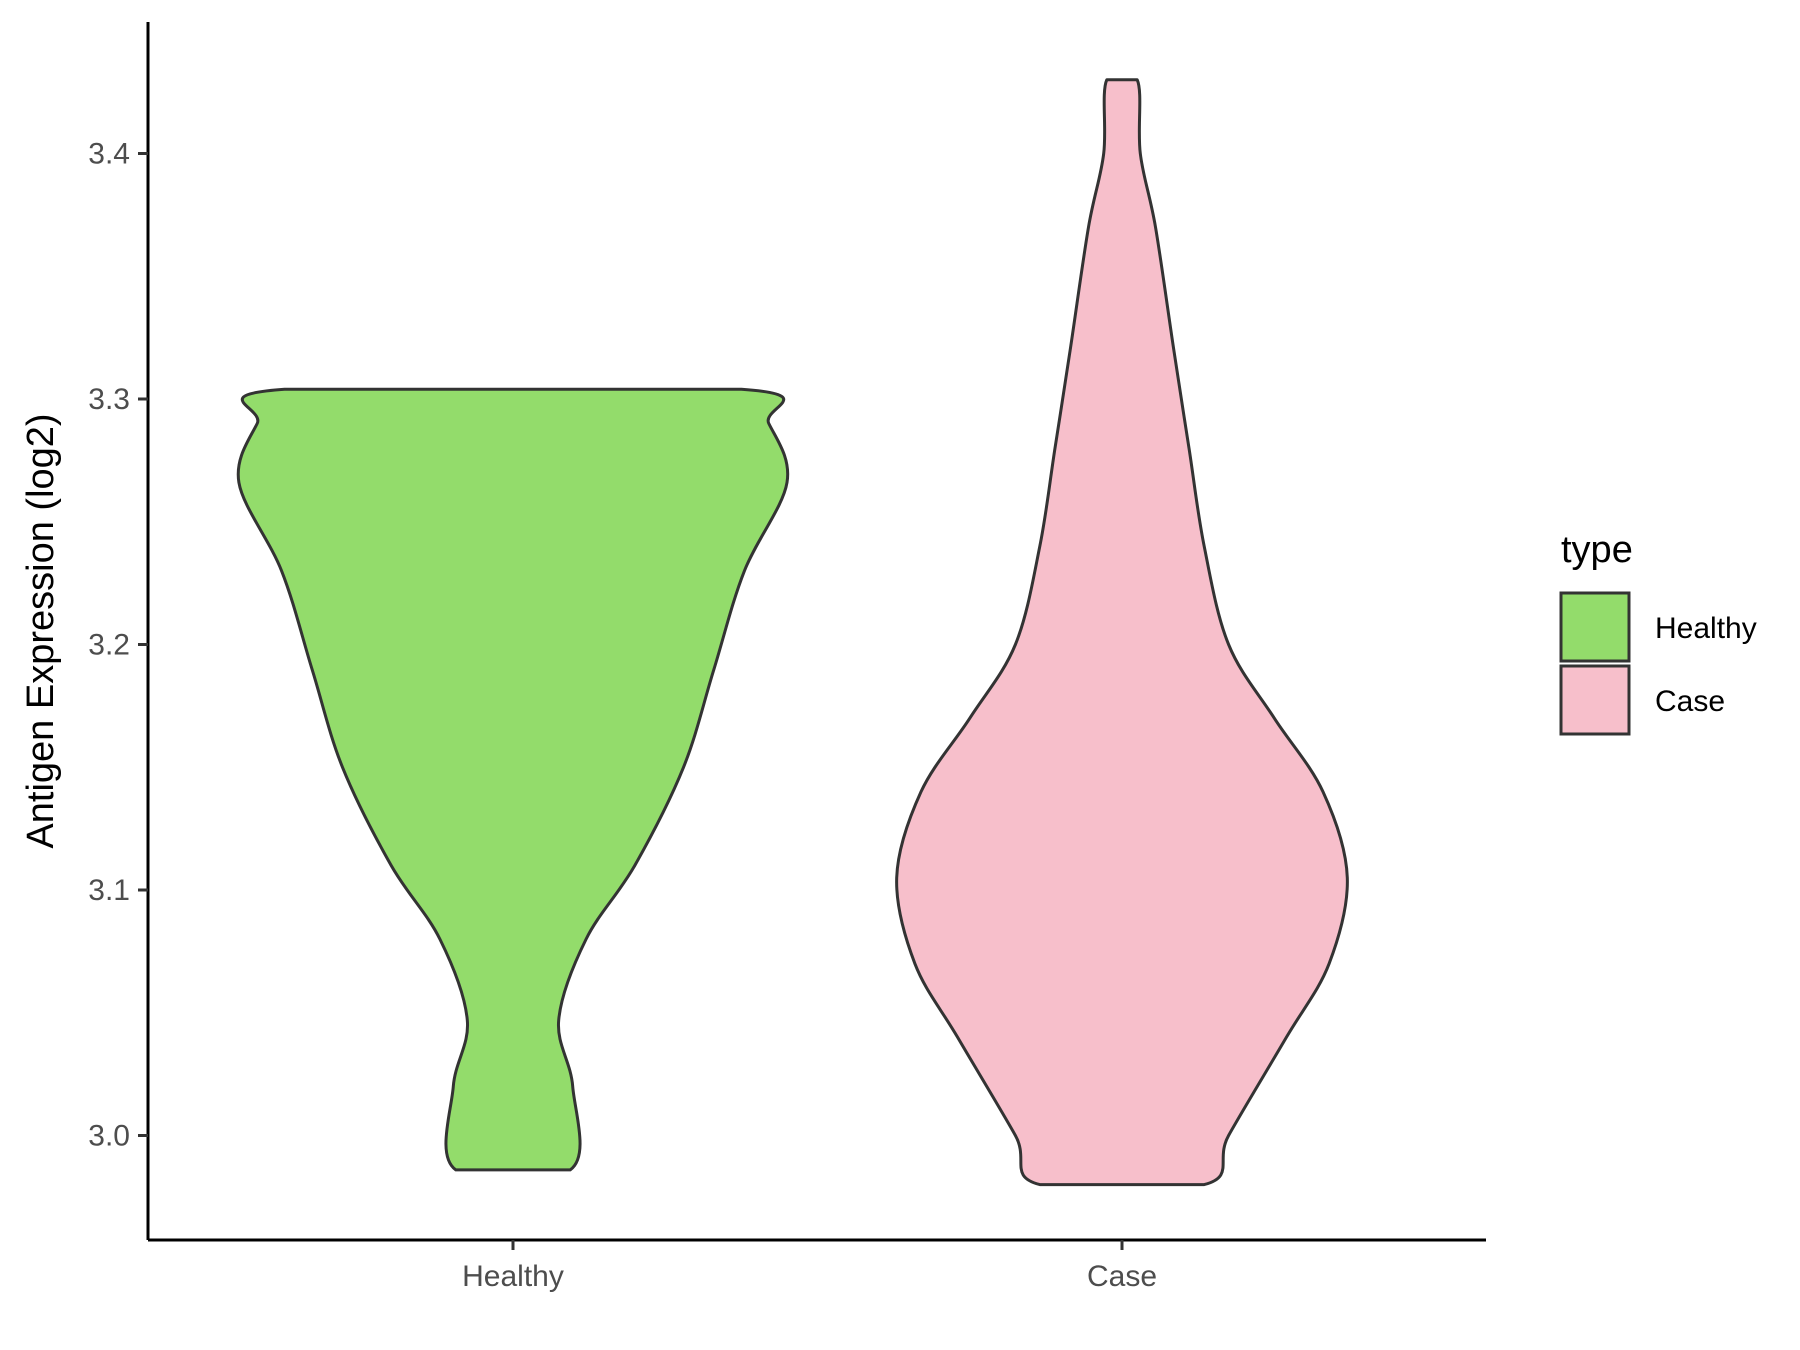 This screenshot has height=1350, width=1800. I want to click on x-axis-ticks: Healthy Case, so click(809, 1266).